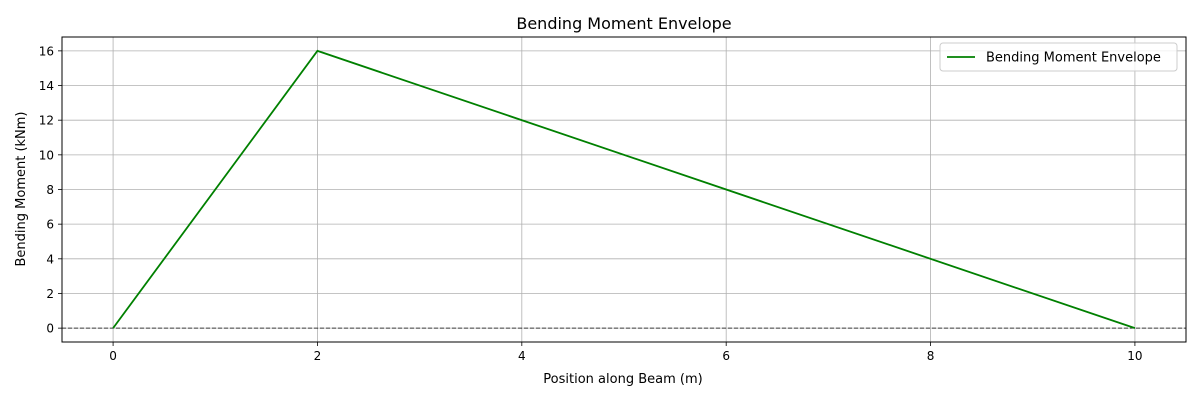  What do you see at coordinates (50, 225) in the screenshot?
I see `y-tick-label: 6` at bounding box center [50, 225].